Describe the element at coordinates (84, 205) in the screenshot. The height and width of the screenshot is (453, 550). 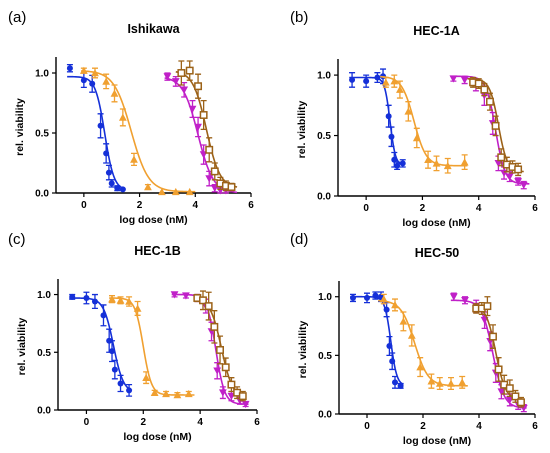
I see `x-tick-label: 0` at that location.